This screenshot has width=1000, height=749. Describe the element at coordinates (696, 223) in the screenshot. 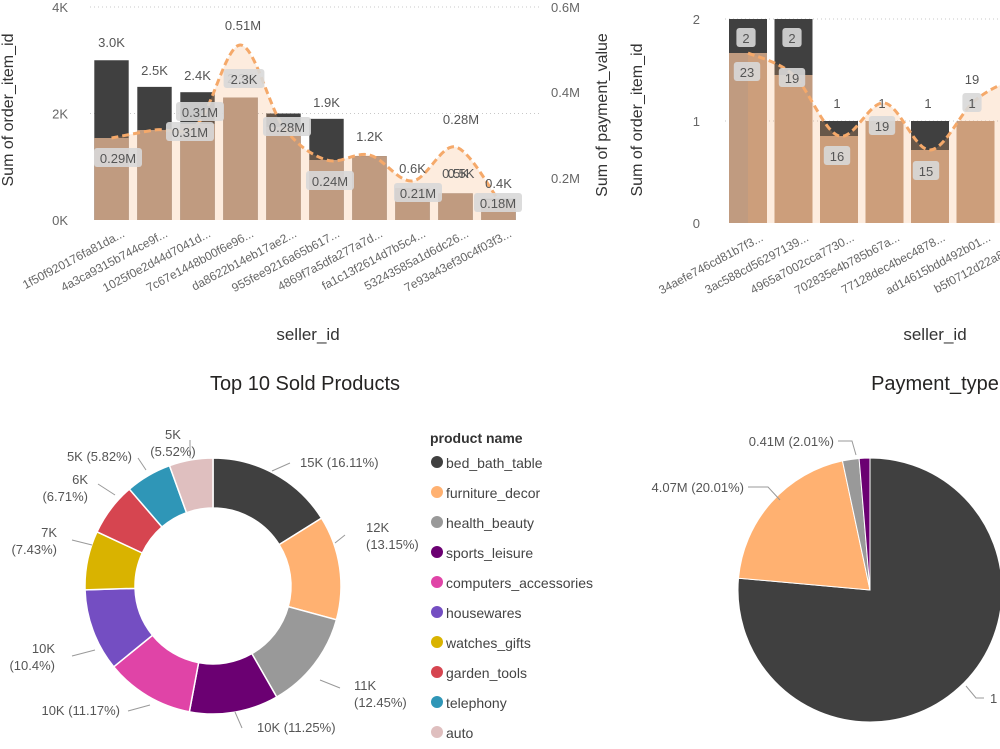

I see `y-left-tick: 0` at that location.